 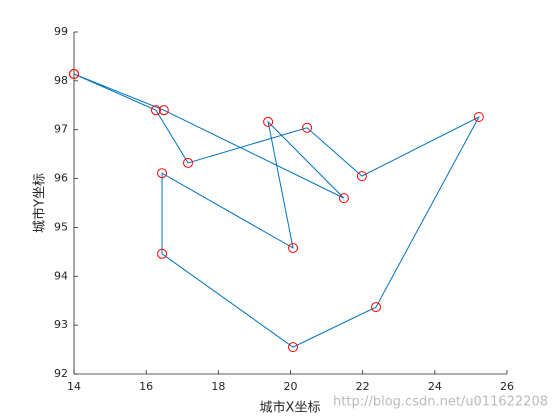 I want to click on x-tick-label: 26, so click(x=507, y=386).